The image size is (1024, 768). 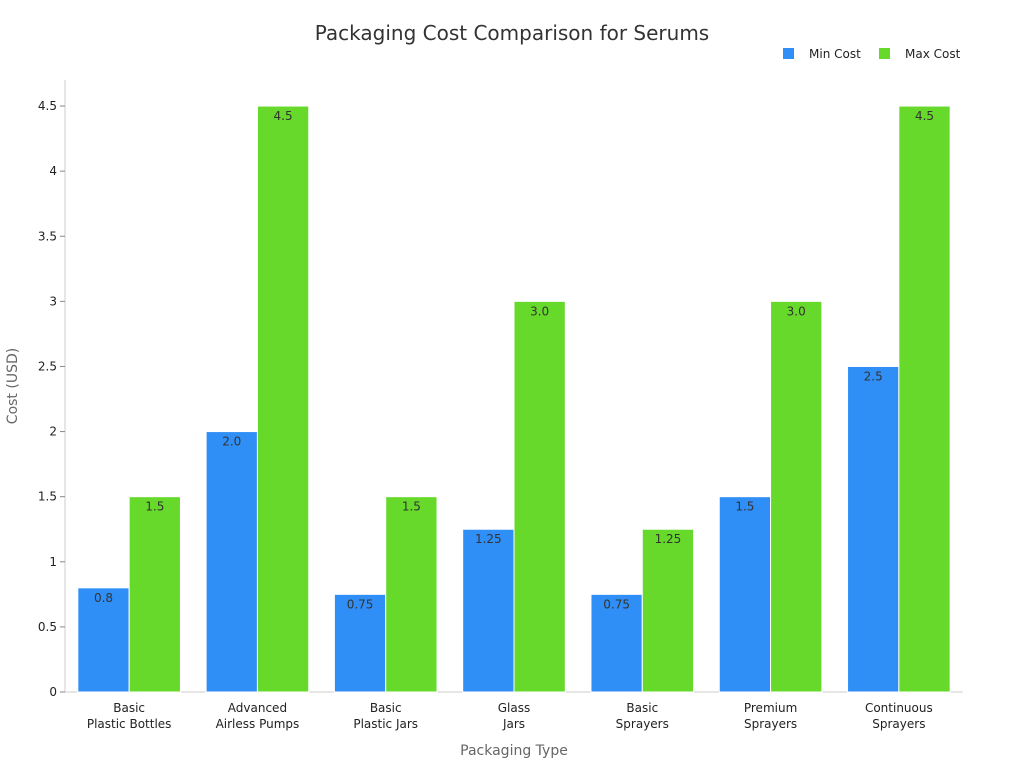 What do you see at coordinates (933, 54) in the screenshot?
I see `legend-label: Max Cost` at bounding box center [933, 54].